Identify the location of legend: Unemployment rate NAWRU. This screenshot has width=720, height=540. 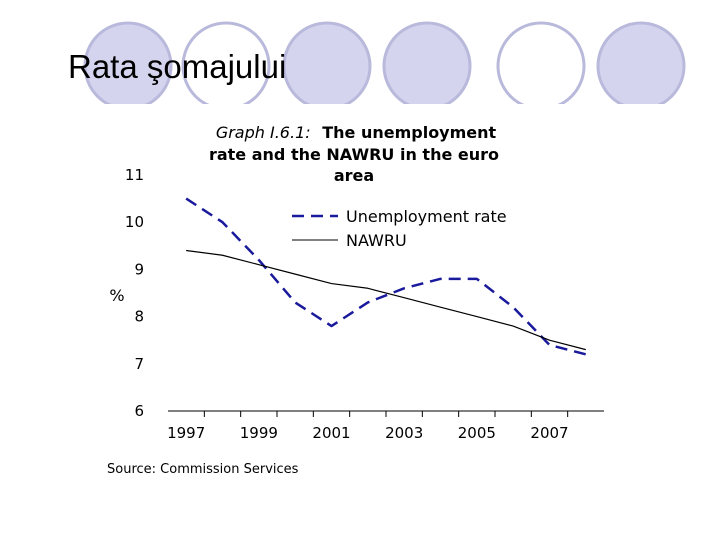
(399, 228).